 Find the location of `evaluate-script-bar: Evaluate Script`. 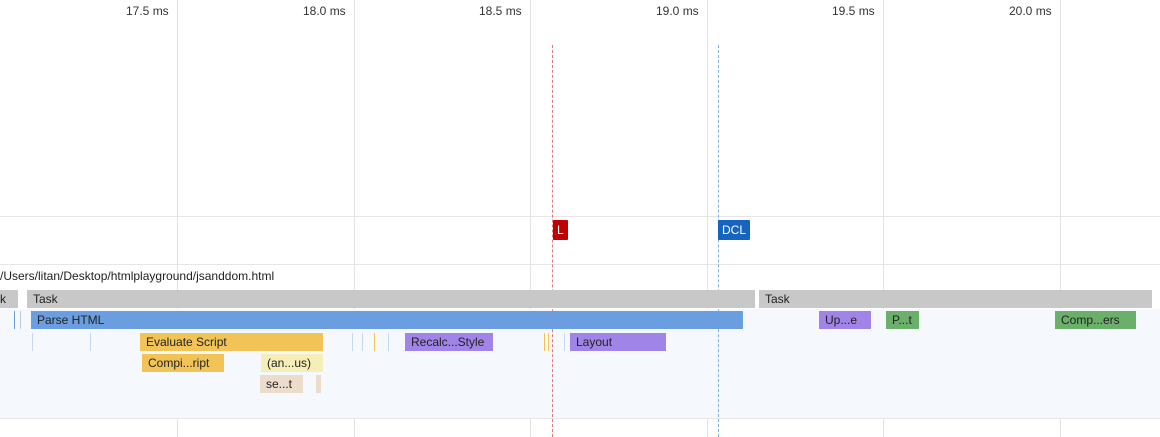

evaluate-script-bar: Evaluate Script is located at coordinates (231, 342).